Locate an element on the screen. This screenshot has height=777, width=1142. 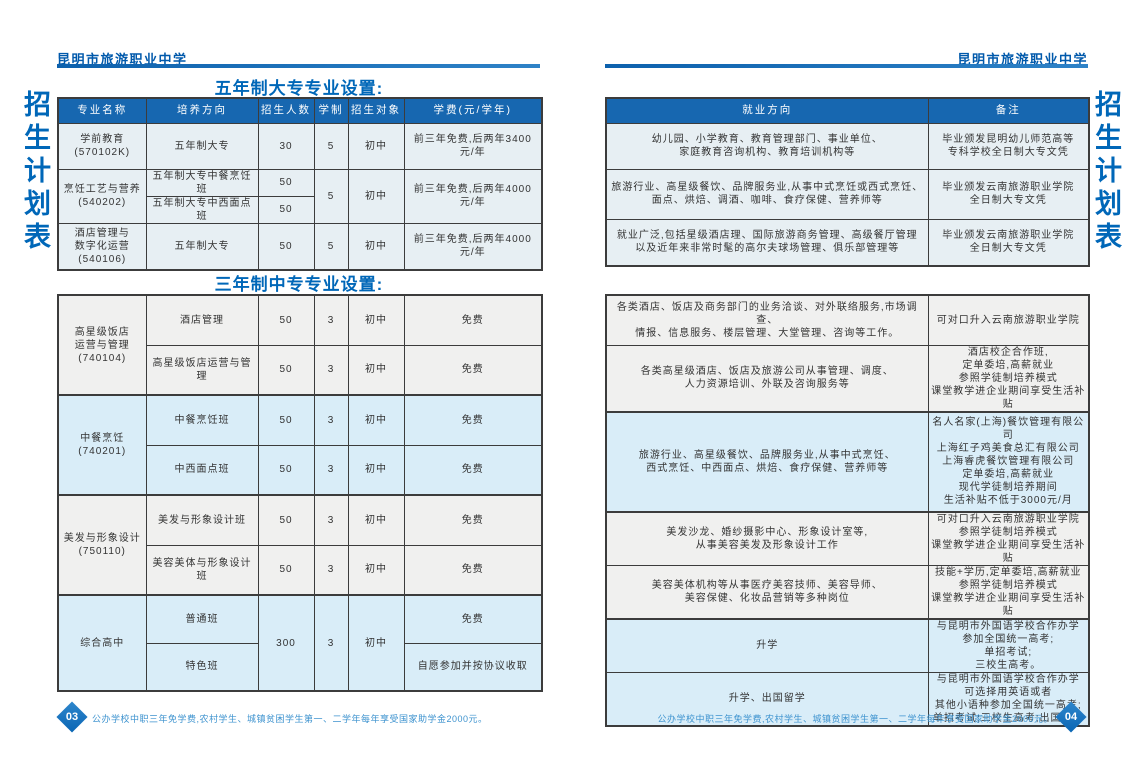
employment-cell: 各类高星级酒店、饭店及旅游公司从事管理、调度、 人力资源培训、外联及咨询服务等 is located at coordinates (767, 378).